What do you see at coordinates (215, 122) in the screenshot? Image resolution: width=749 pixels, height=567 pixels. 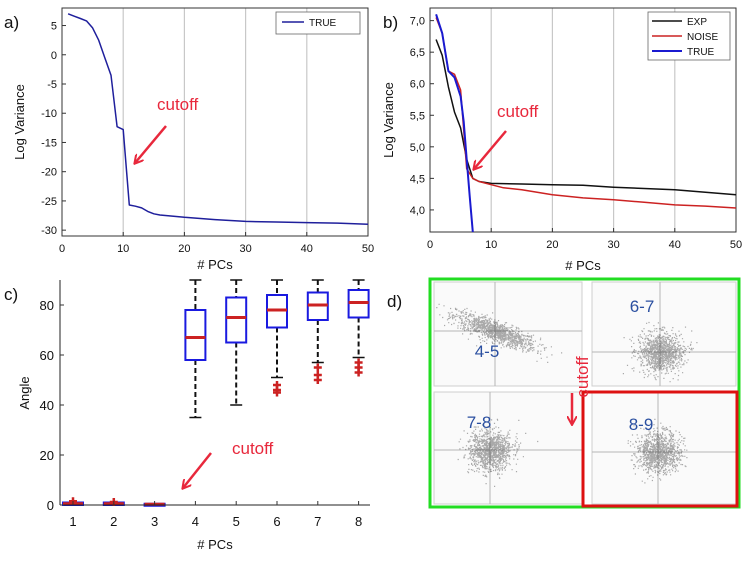 I see `panel-a-grid` at bounding box center [215, 122].